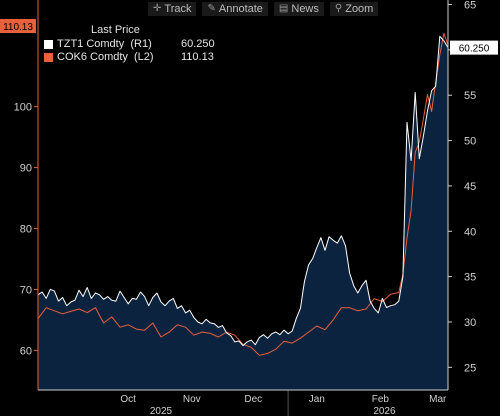  I want to click on track-label: Track, so click(178, 9).